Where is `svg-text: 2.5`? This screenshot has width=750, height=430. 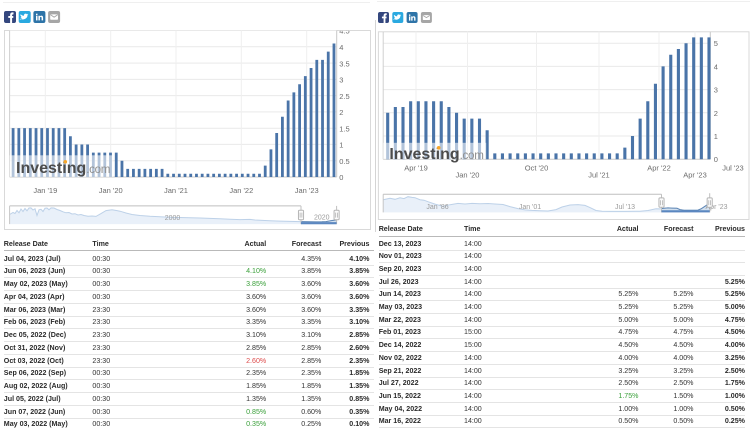 svg-text: 2.5 is located at coordinates (344, 96).